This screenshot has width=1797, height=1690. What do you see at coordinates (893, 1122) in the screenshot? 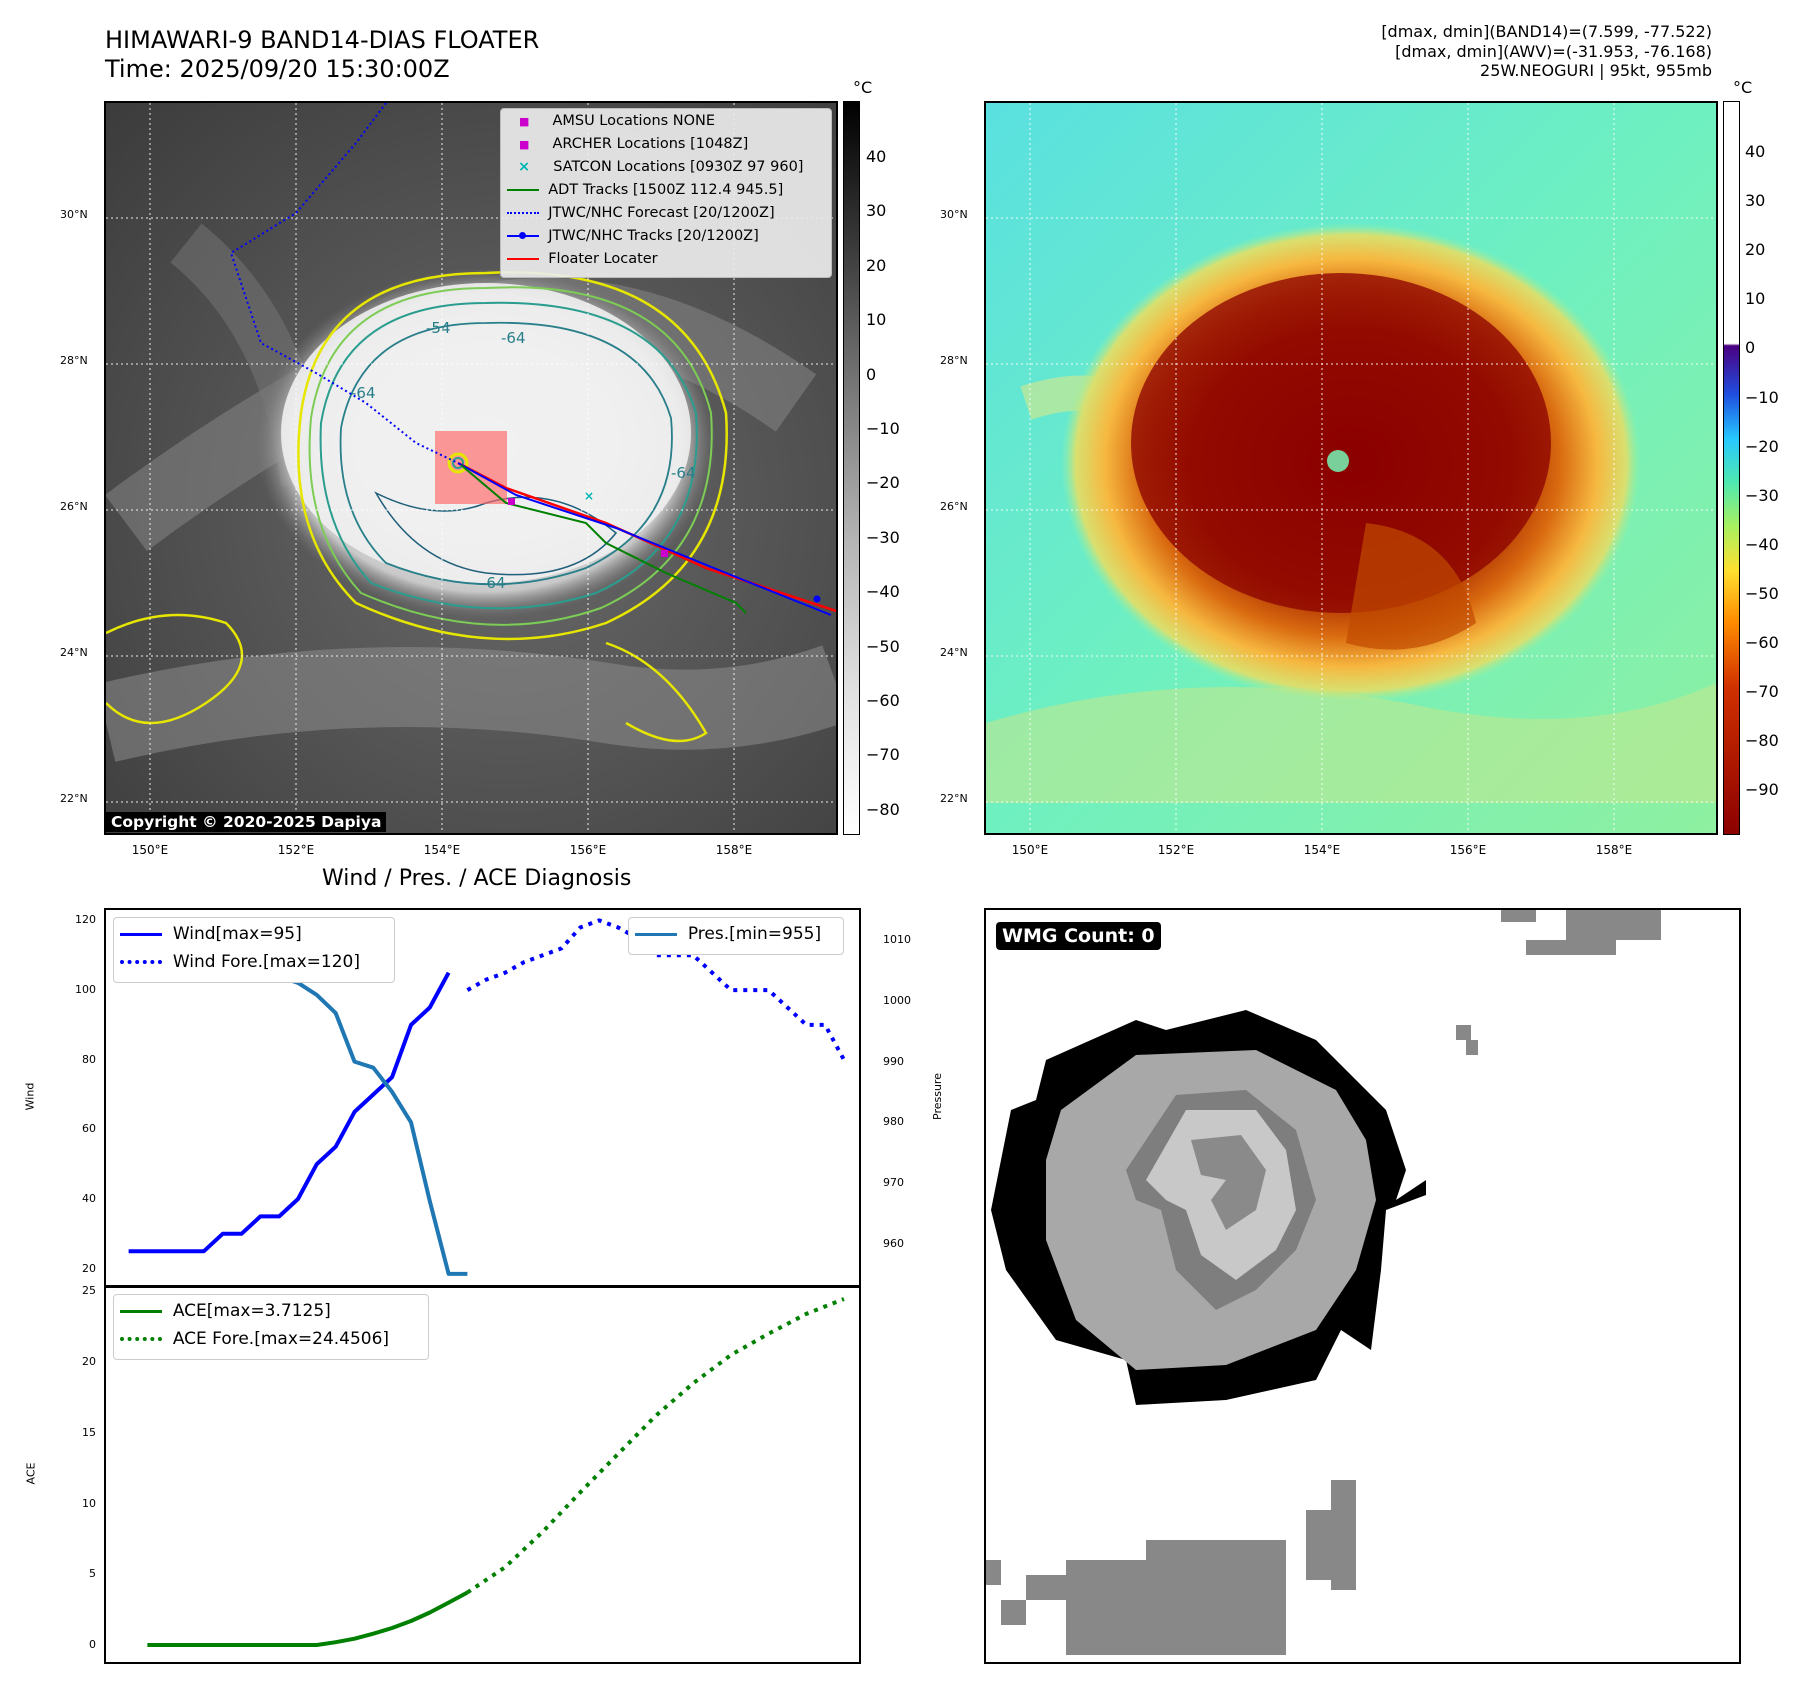
I see `axis-tick-label: 980` at bounding box center [893, 1122].